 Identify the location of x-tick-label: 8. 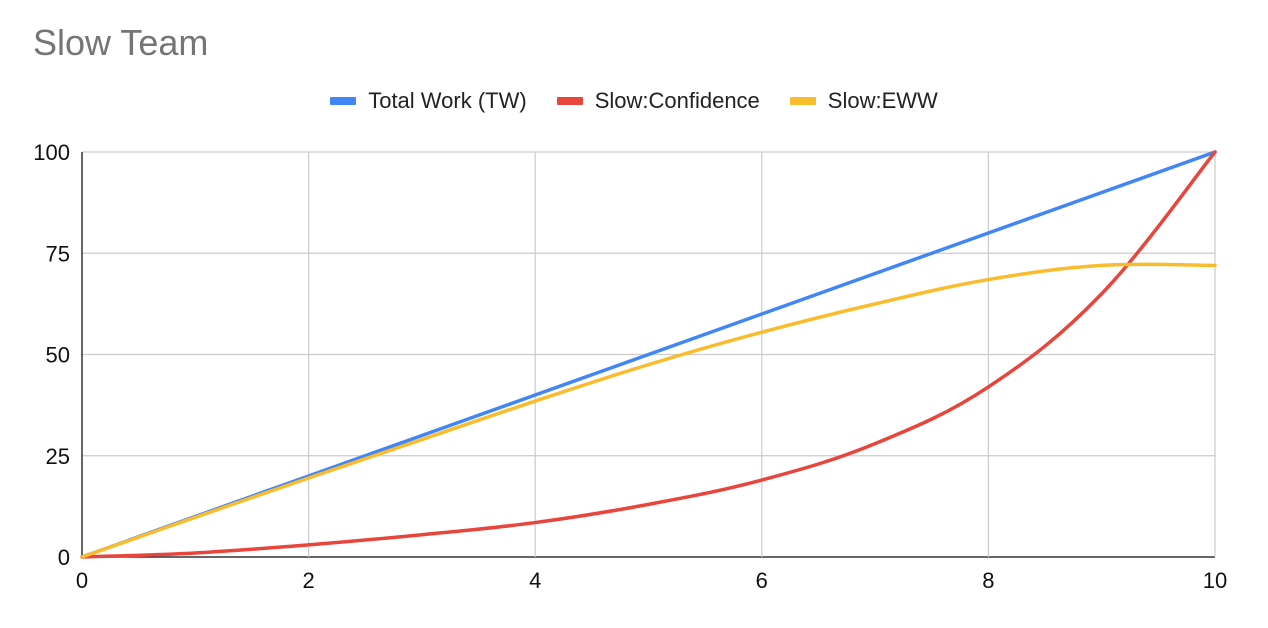
(988, 580).